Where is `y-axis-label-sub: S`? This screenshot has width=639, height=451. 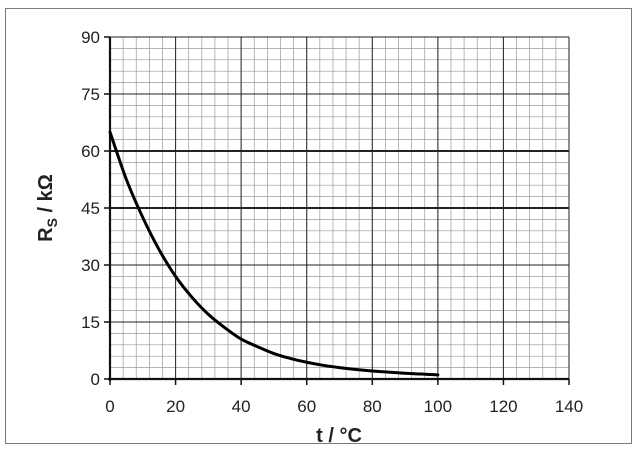 y-axis-label-sub: S is located at coordinates (52, 222).